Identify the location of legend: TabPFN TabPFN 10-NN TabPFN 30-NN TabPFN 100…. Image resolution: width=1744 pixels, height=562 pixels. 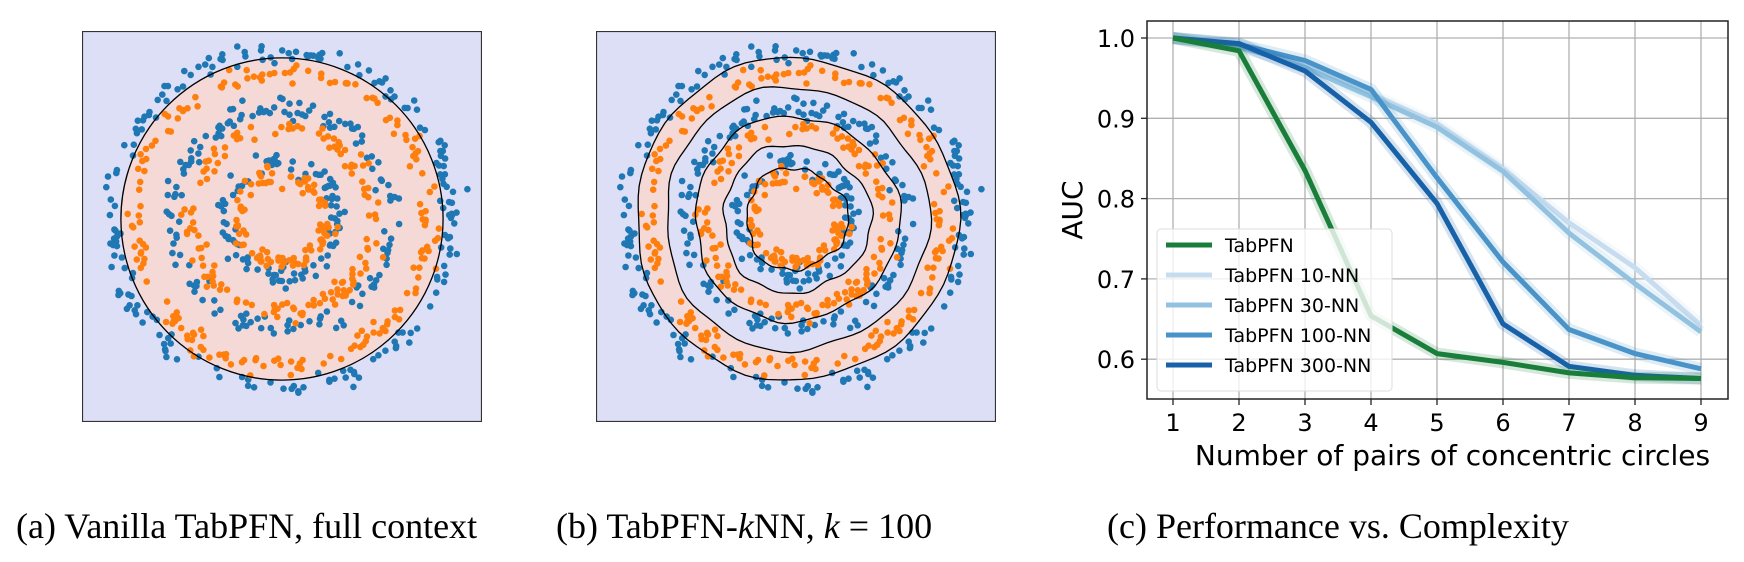
(1274, 310).